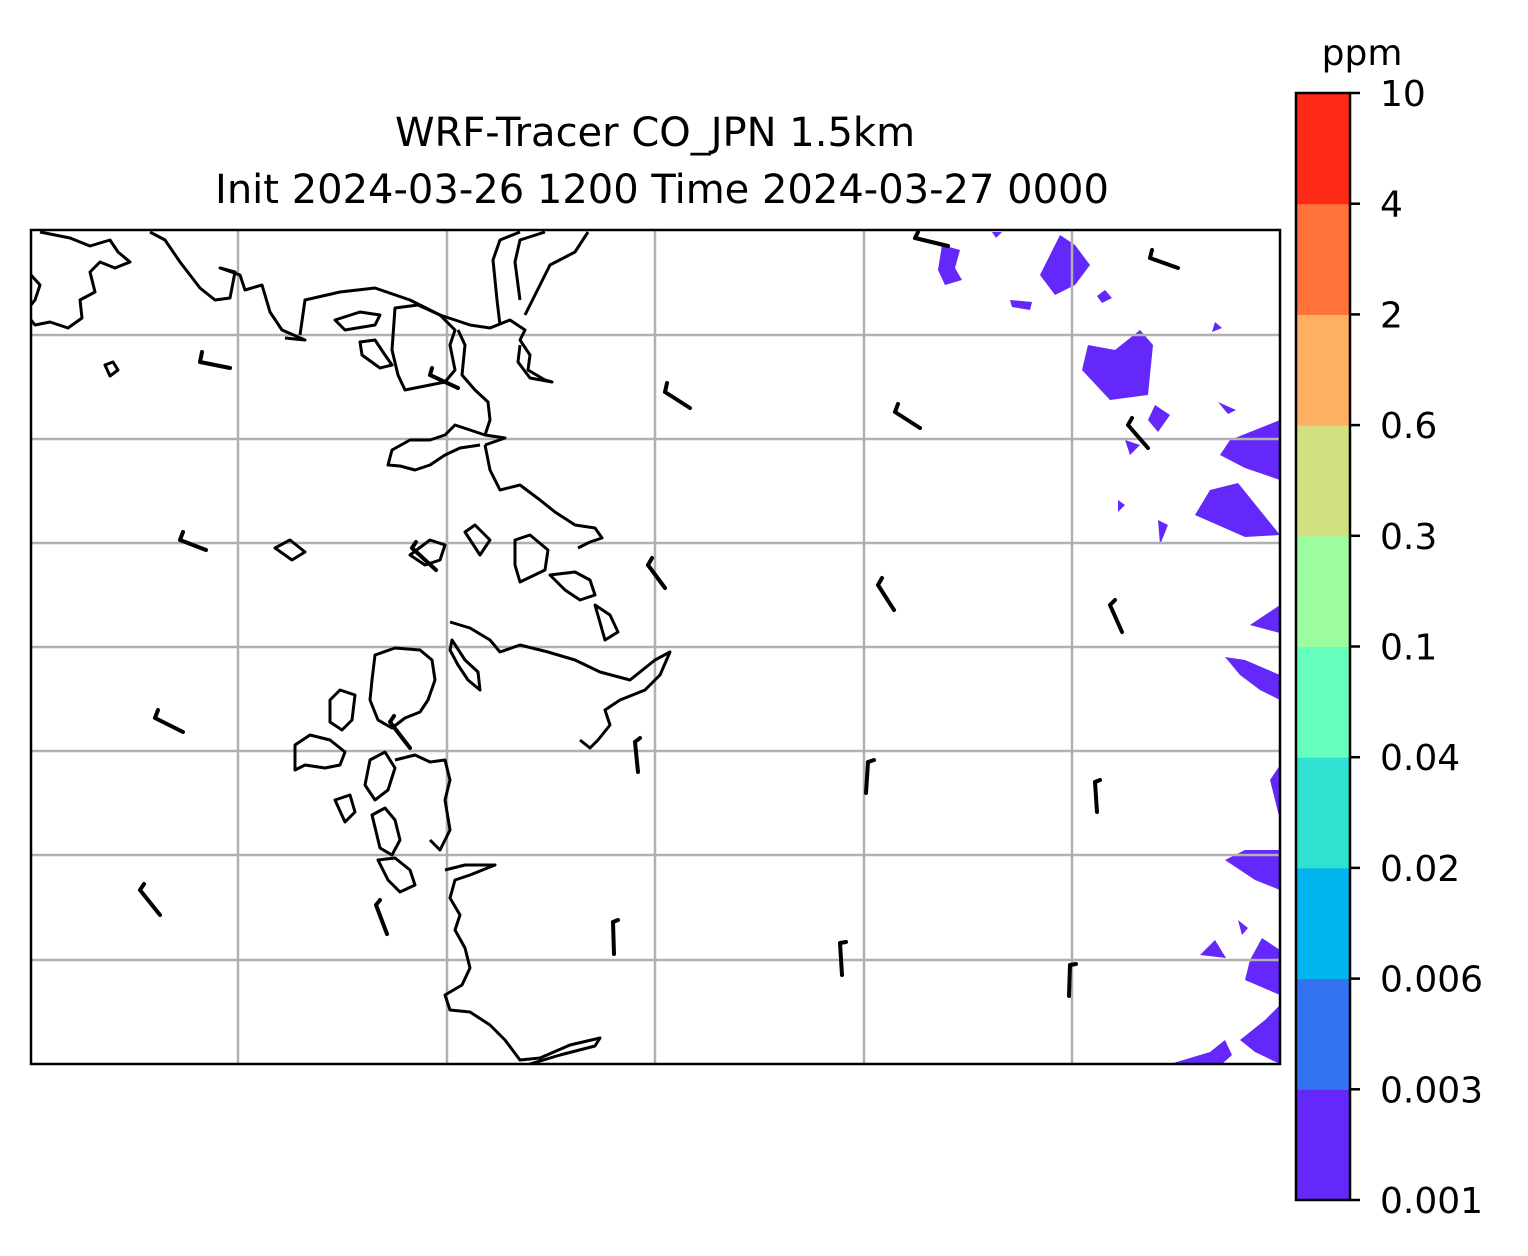  I want to click on colorbar-tick-label: 0.02, so click(1420, 869).